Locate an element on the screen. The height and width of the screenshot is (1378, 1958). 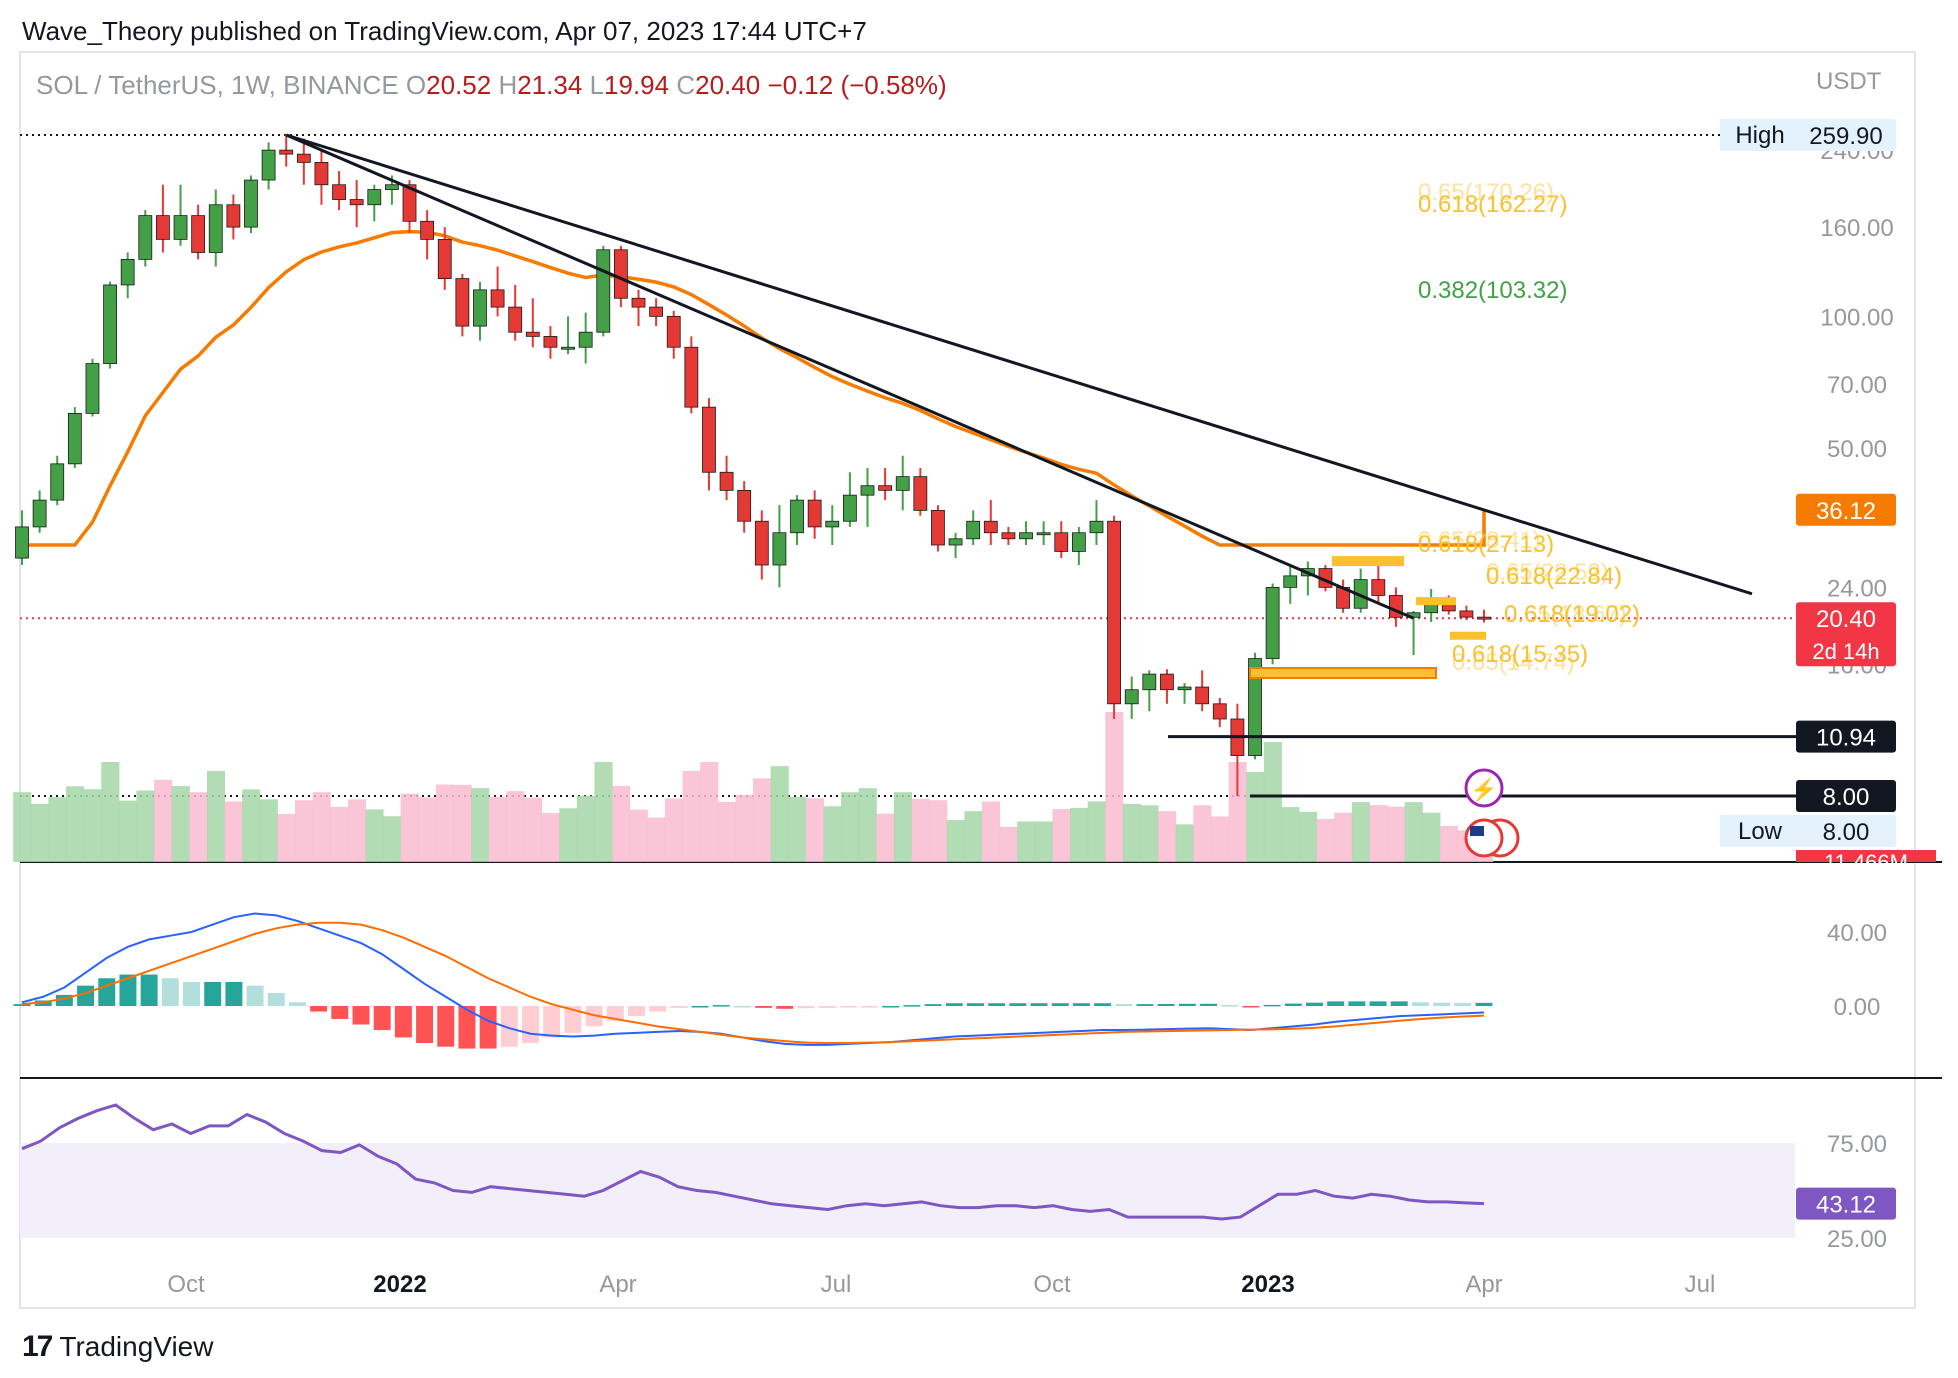
high-label: H is located at coordinates (508, 85).